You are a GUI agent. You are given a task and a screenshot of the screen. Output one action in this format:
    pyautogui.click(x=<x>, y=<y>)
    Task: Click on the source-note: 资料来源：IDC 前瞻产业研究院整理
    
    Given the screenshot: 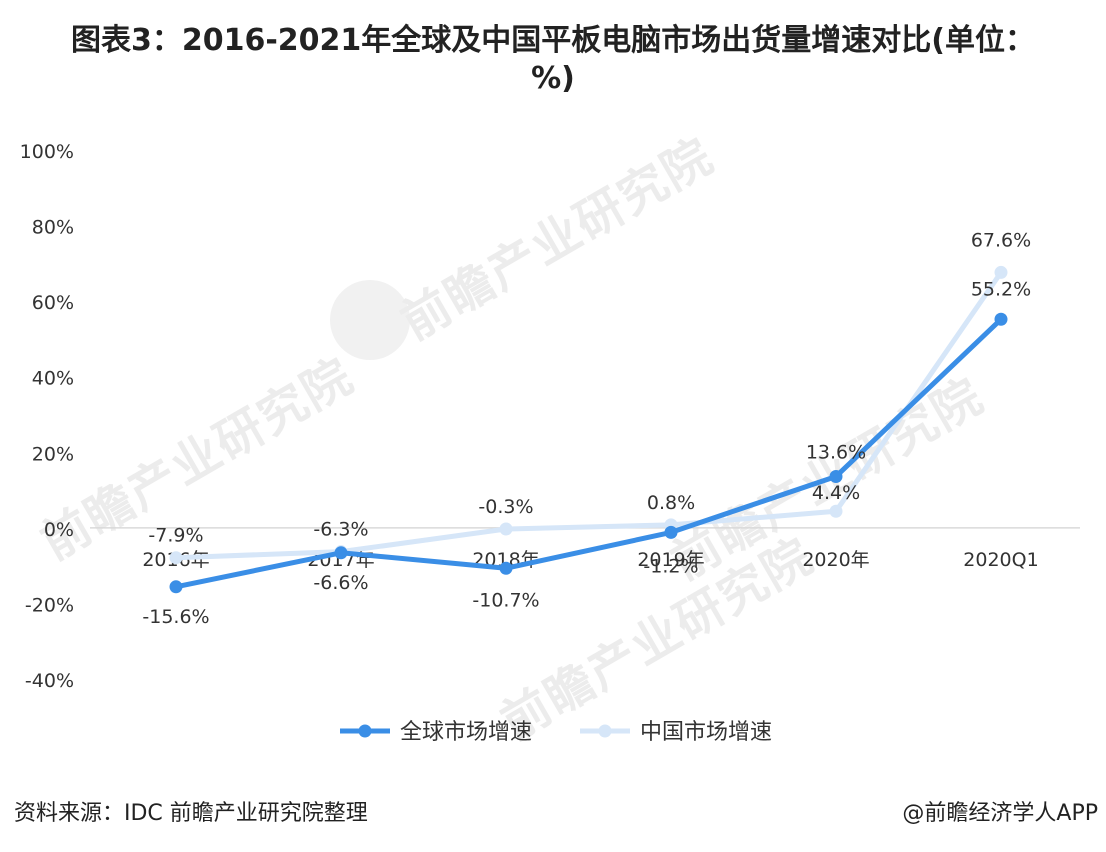 What is the action you would take?
    pyautogui.click(x=191, y=813)
    